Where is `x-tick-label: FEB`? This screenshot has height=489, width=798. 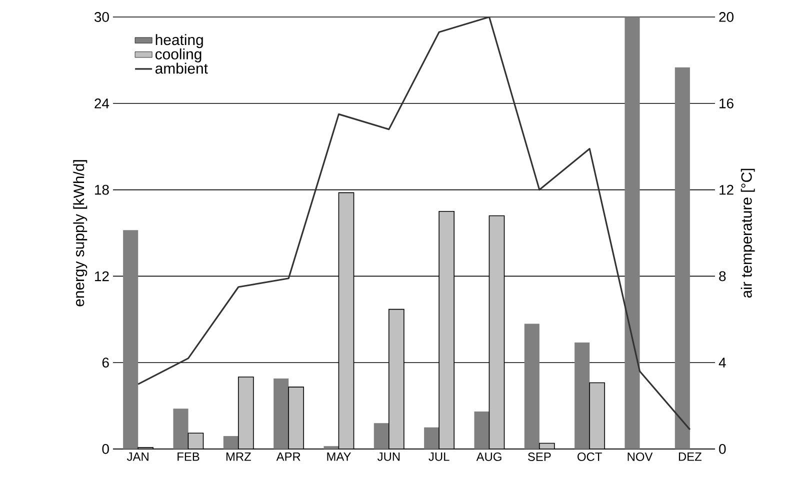
x-tick-label: FEB is located at coordinates (189, 456).